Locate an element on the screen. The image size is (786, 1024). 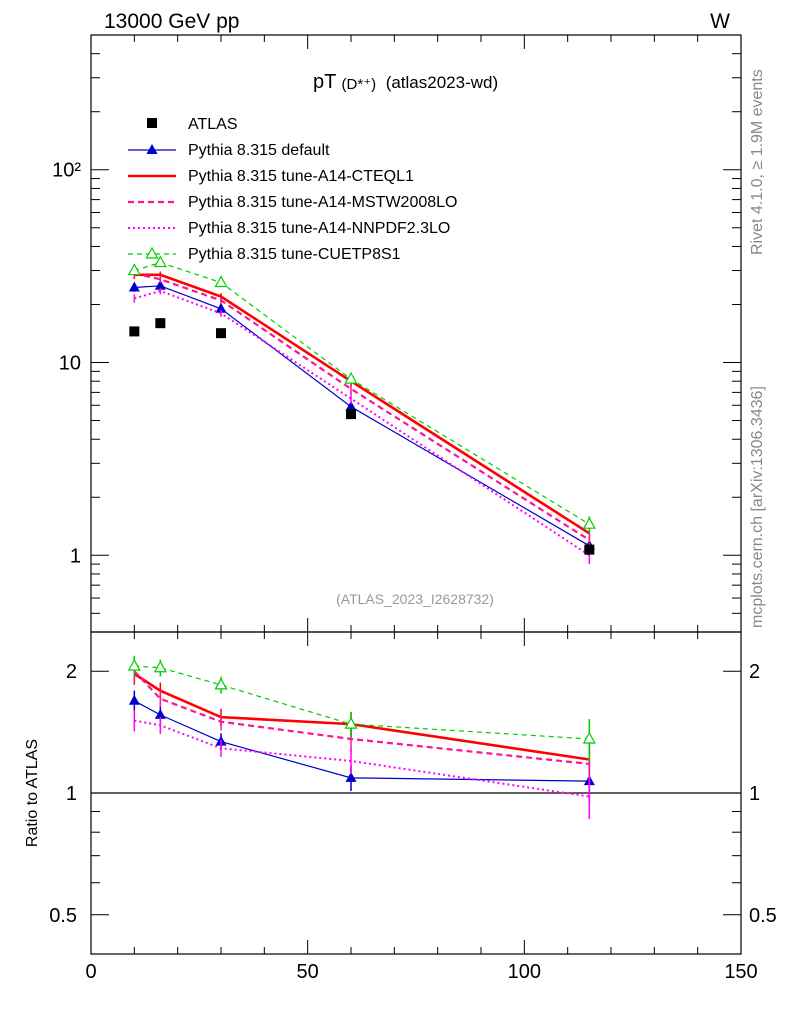
ratio-y-tick-label: 1 is located at coordinates (71, 794).